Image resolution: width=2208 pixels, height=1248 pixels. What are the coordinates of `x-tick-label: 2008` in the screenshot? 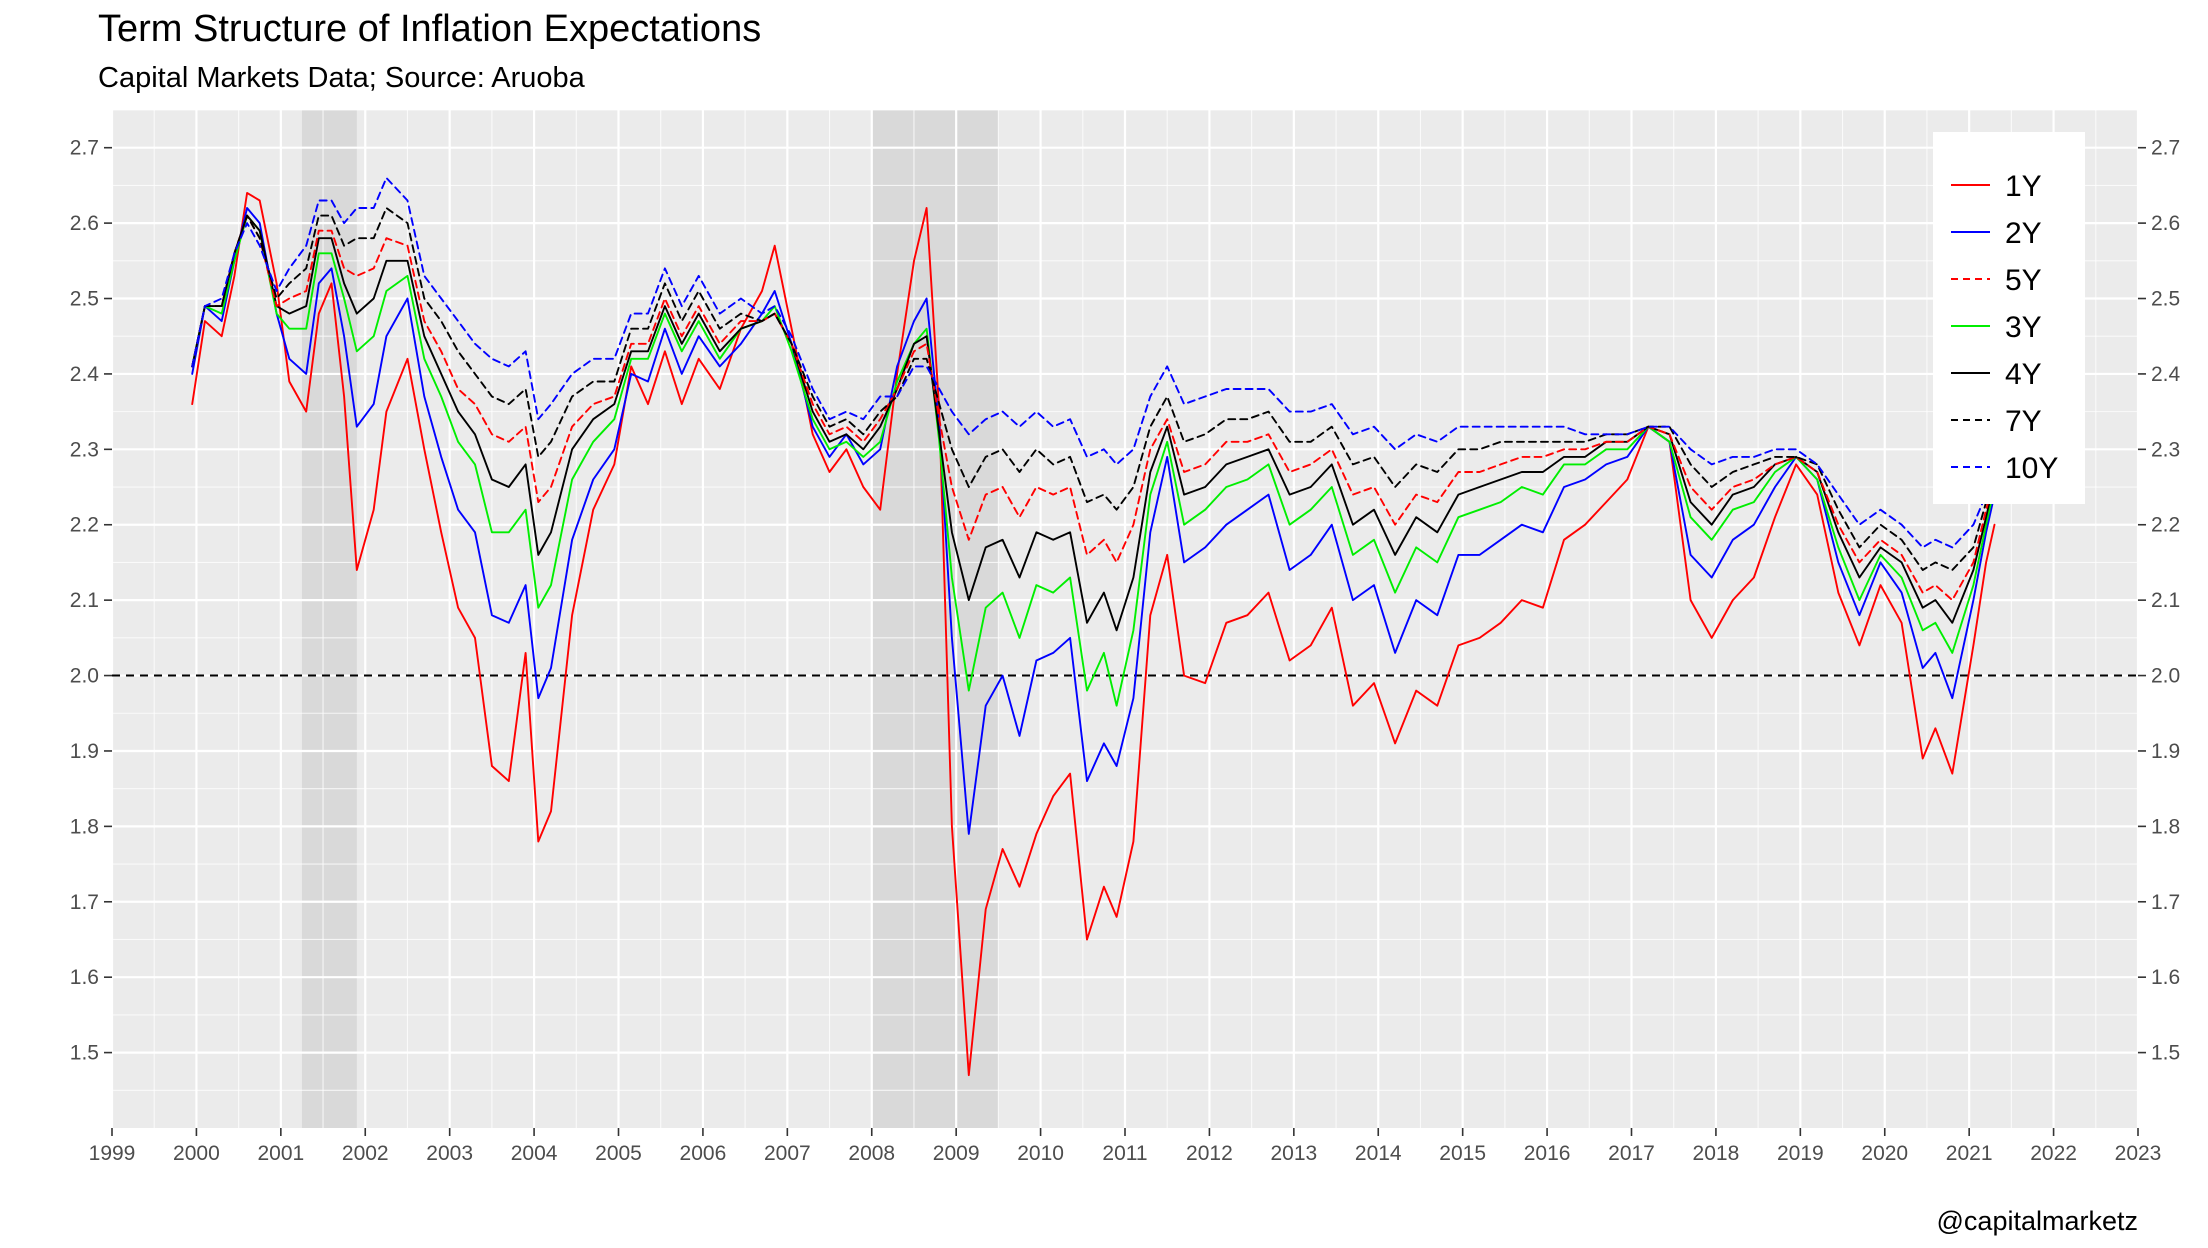 It's located at (871, 1153).